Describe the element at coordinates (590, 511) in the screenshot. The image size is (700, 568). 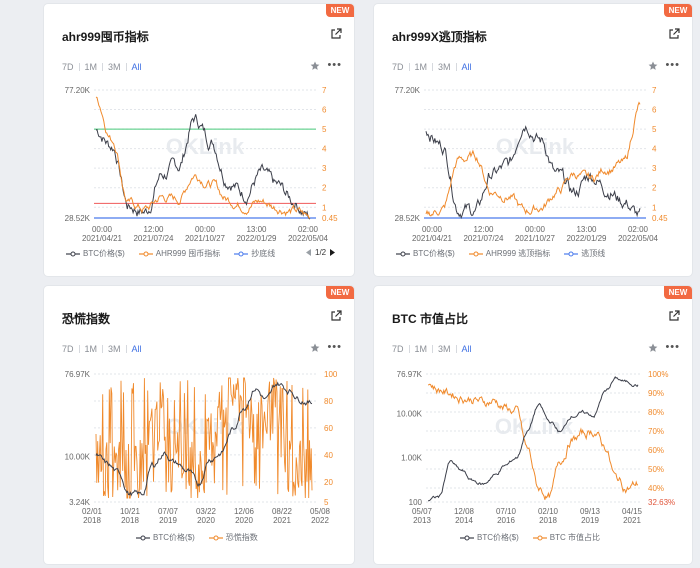
I see `x-tick-label: 09/13` at that location.